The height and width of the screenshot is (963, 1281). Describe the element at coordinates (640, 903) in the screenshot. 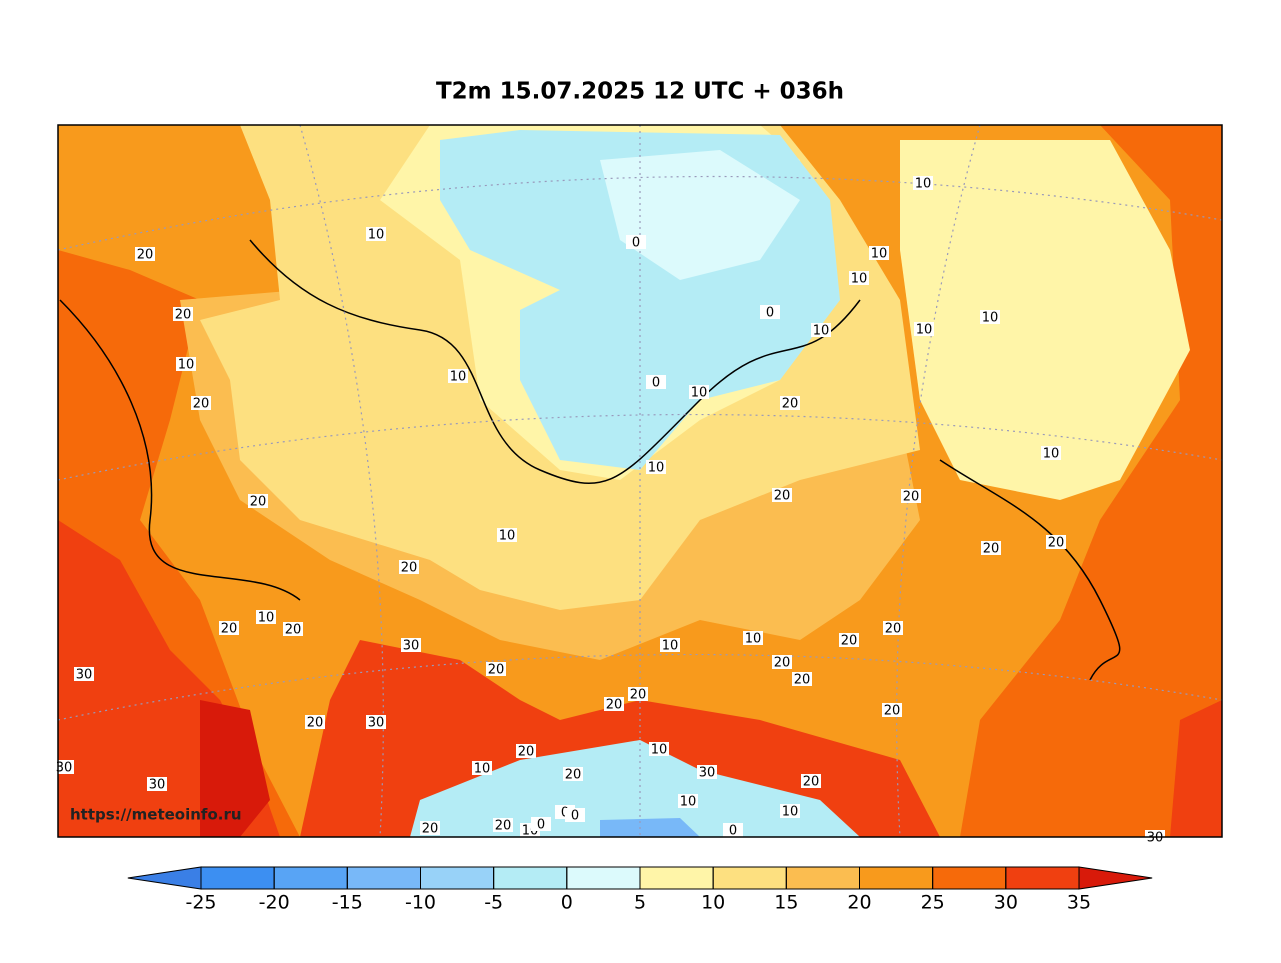

I see `colorbar-tick-label: 5` at that location.